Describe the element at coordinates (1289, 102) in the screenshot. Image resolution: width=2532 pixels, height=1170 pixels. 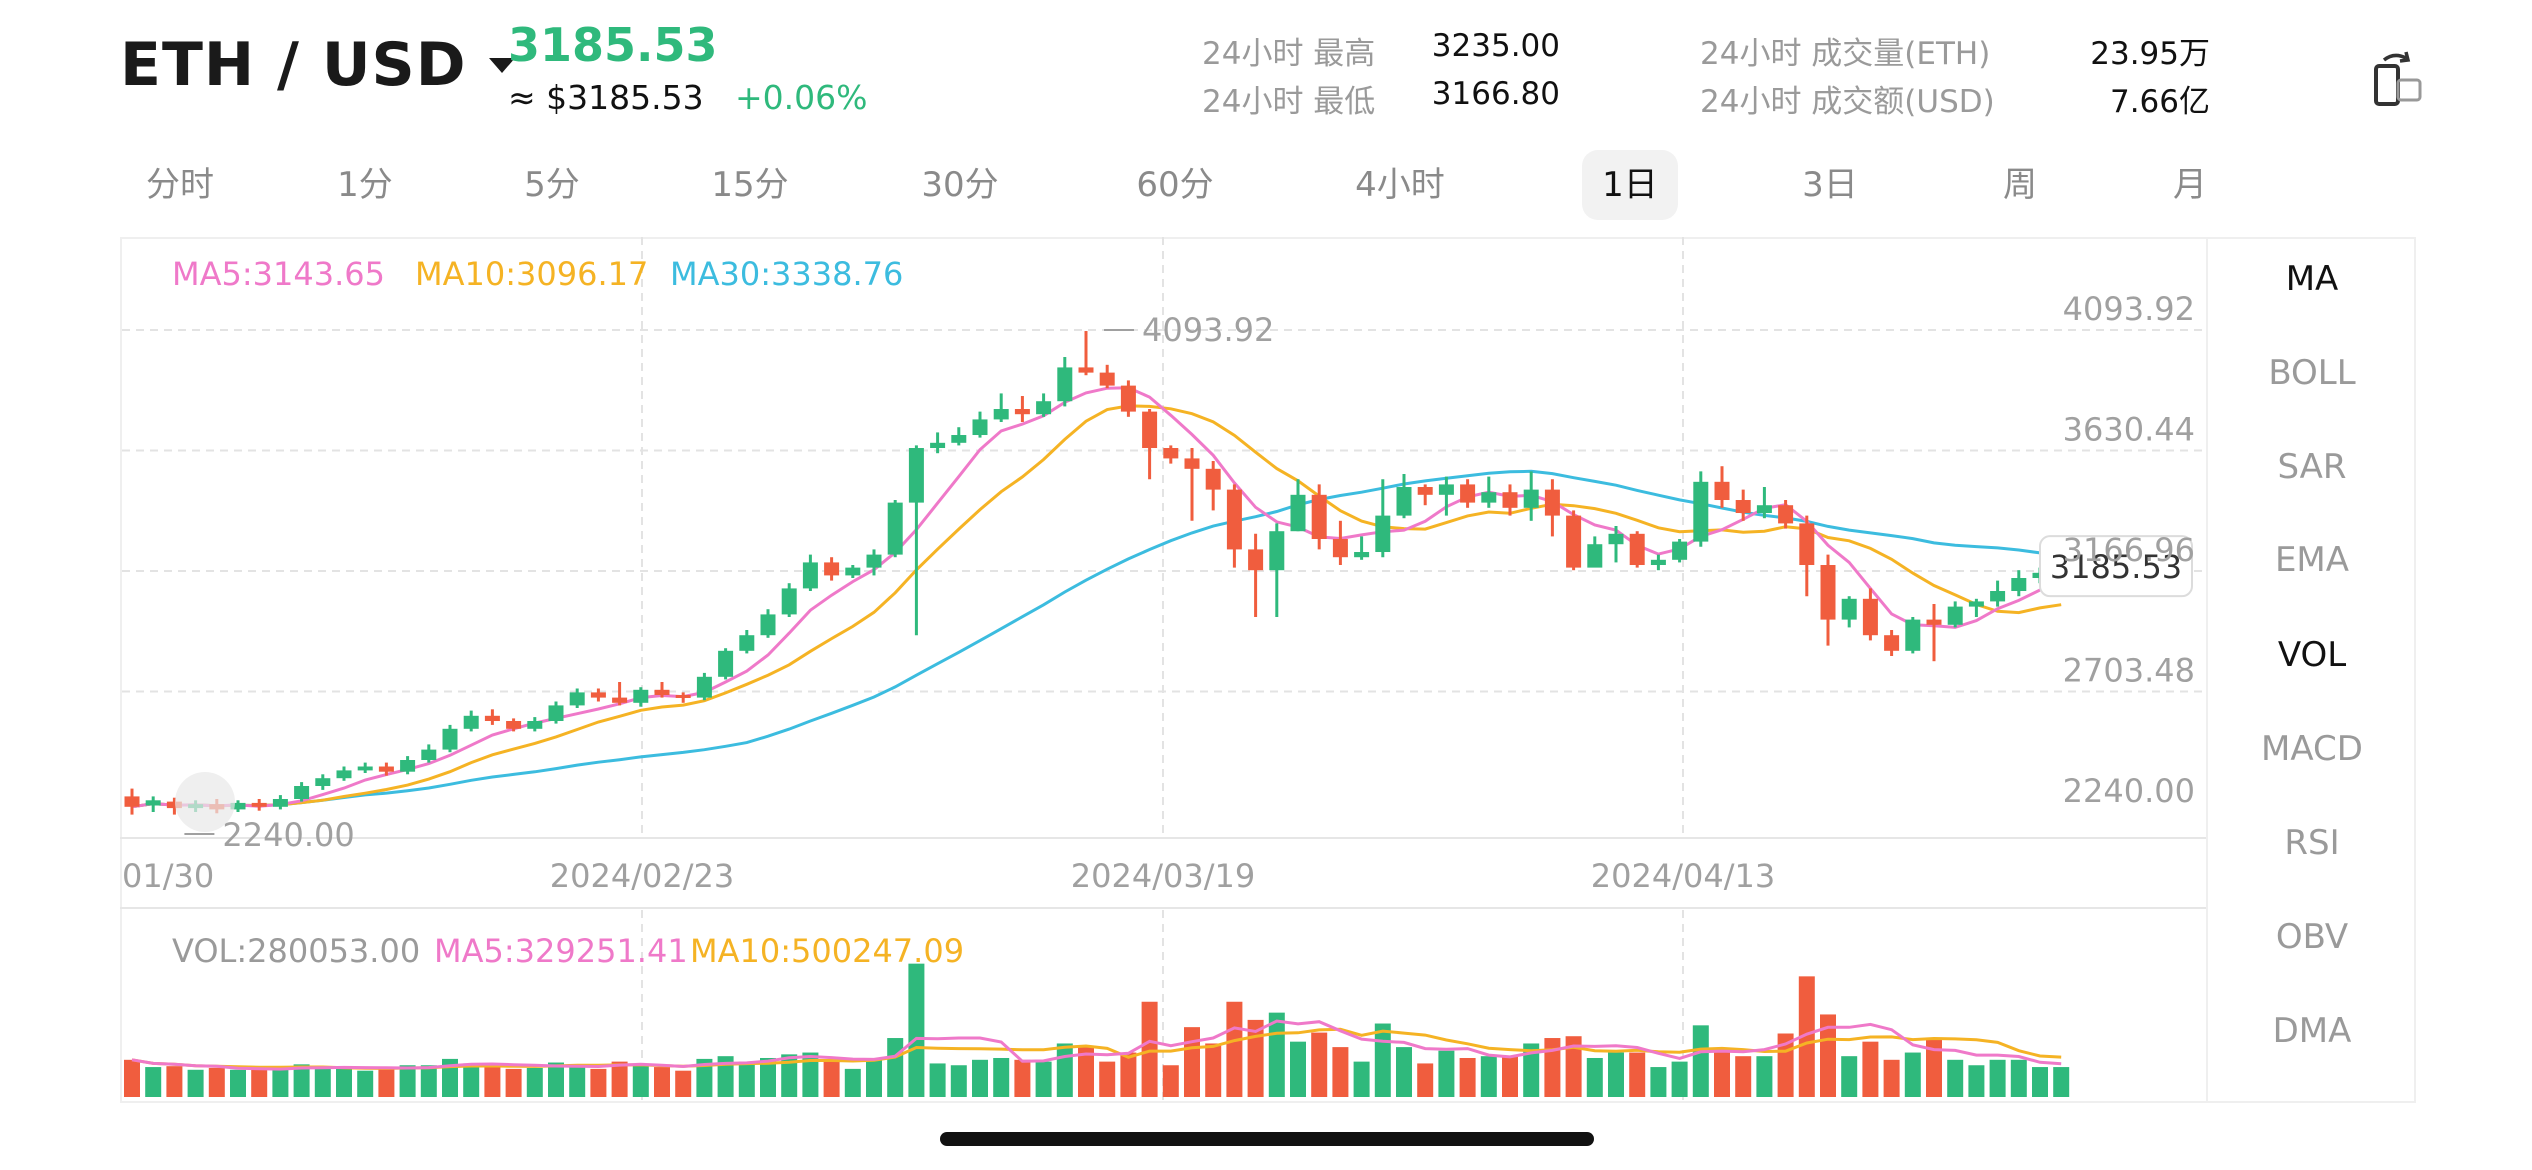
I see `stat-low-label: 24小时 最低` at that location.